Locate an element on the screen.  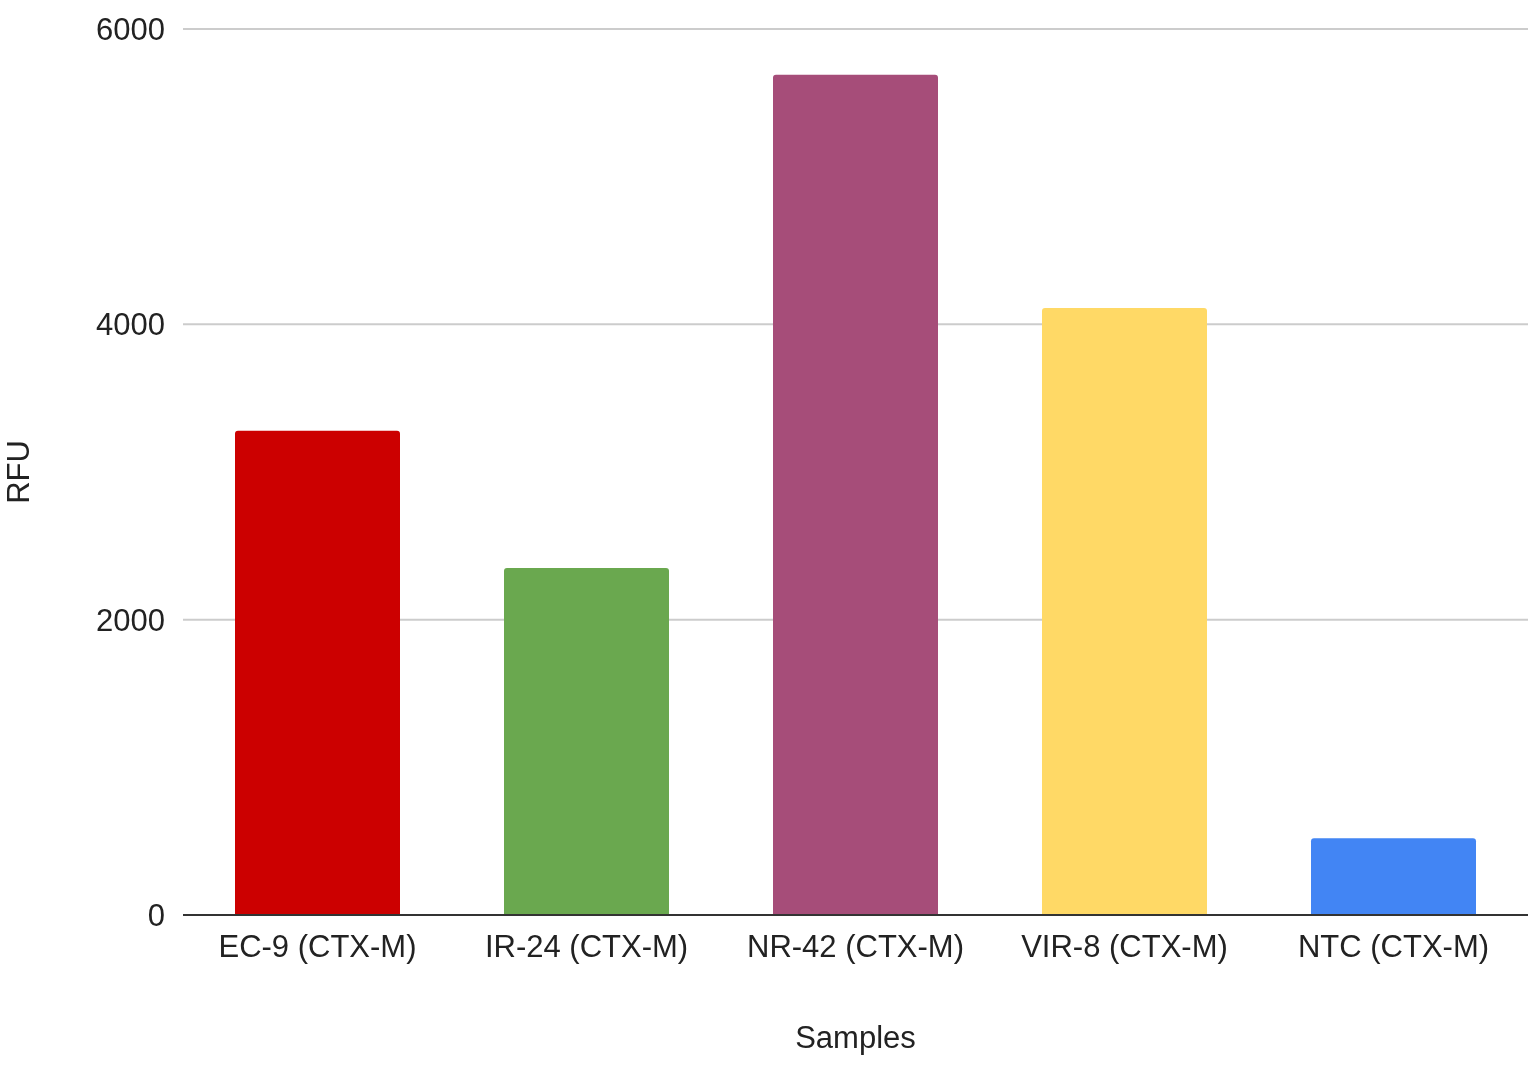
y-axis-title: RFU is located at coordinates (19, 472).